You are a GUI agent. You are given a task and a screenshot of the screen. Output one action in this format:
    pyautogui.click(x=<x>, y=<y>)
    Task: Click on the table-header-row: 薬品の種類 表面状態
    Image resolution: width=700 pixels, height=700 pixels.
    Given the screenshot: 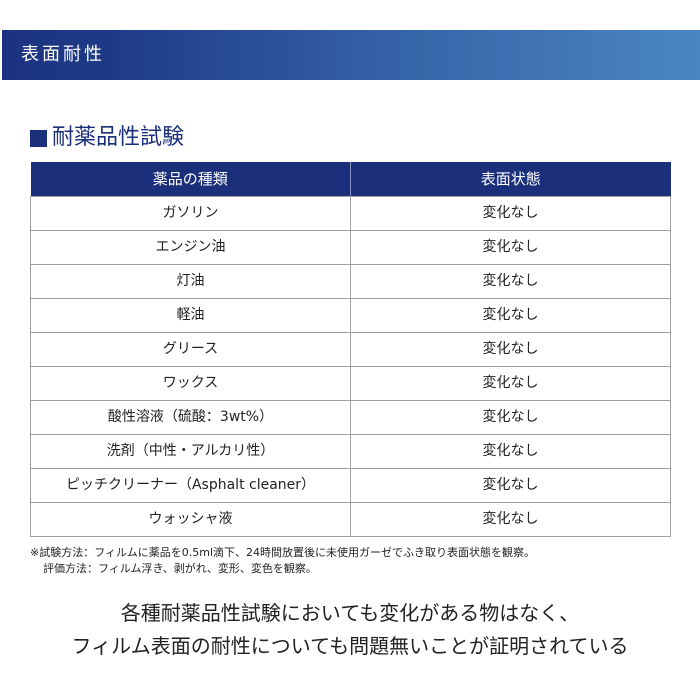 What is the action you would take?
    pyautogui.click(x=350, y=179)
    